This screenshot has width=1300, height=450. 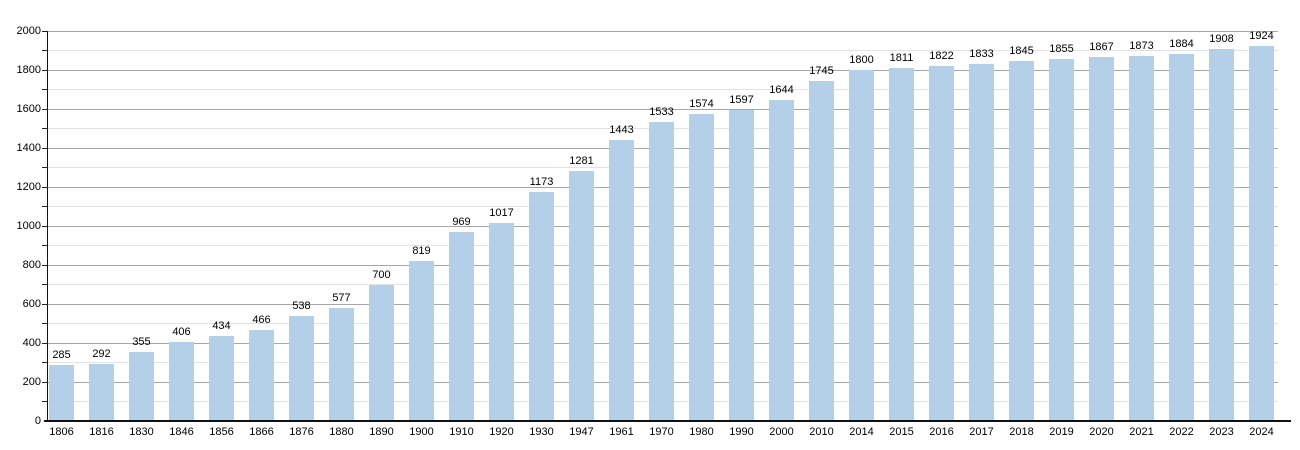 I want to click on bar-value-label: 819, so click(x=421, y=251).